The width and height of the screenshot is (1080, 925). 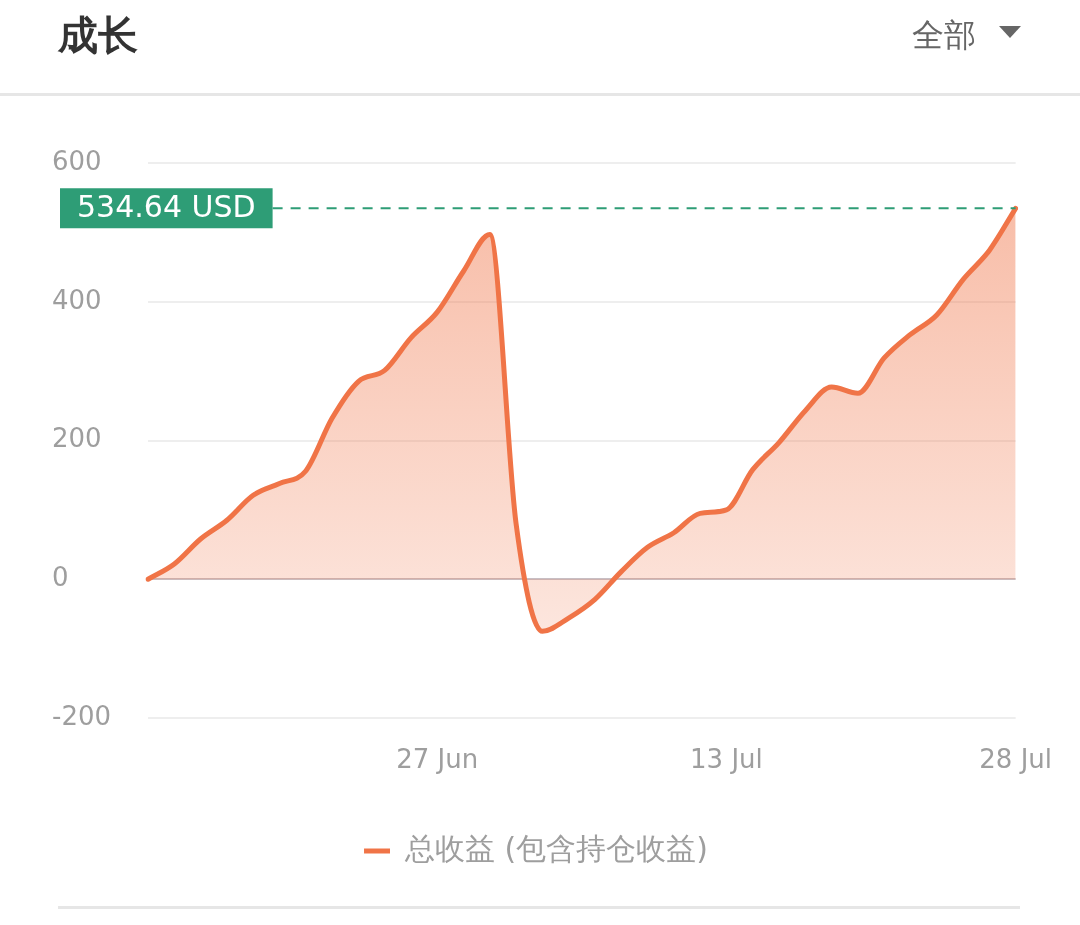 What do you see at coordinates (437, 759) in the screenshot?
I see `x-tick-label: 27 Jun` at bounding box center [437, 759].